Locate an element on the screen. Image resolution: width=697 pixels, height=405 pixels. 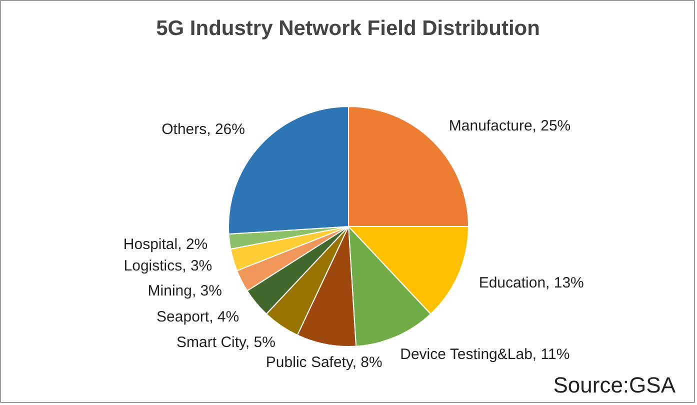
slice-label: Mining, 3% is located at coordinates (185, 291).